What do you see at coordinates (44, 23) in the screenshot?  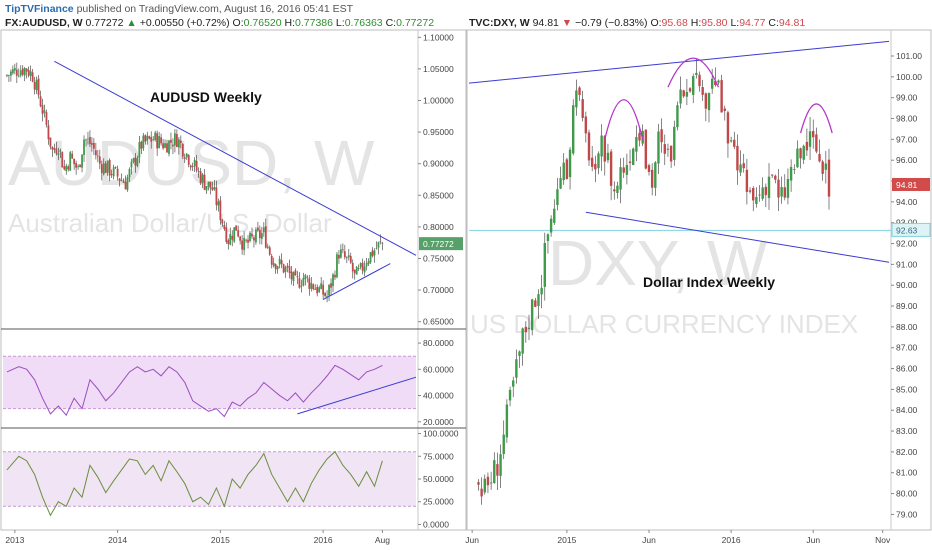 I see `left-symbol: FX:AUDUSD, W` at bounding box center [44, 23].